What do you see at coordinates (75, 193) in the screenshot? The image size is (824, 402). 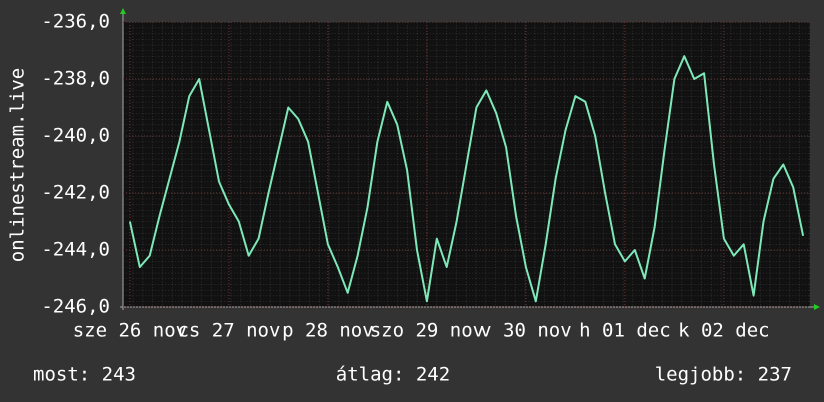 I see `y-tick-label: -242,0` at bounding box center [75, 193].